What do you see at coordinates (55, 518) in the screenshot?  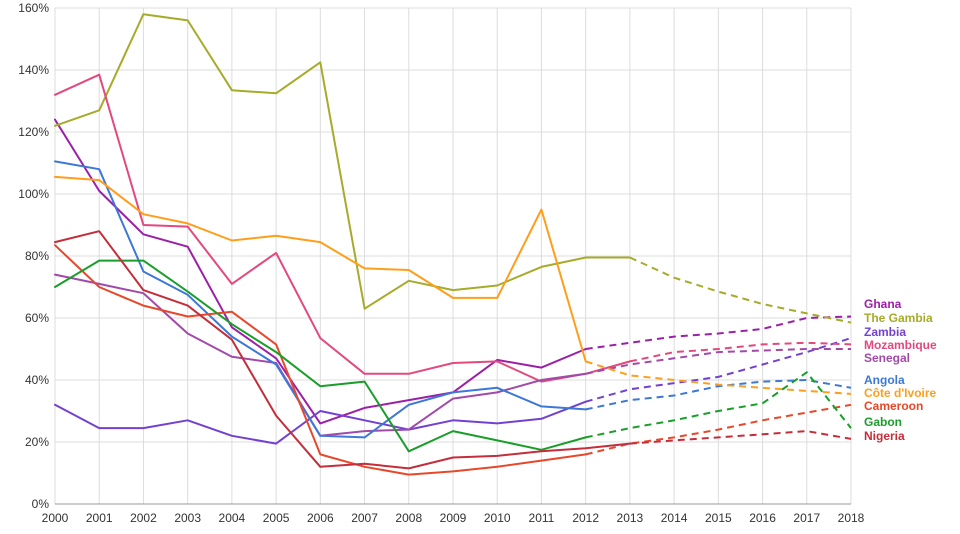 I see `x-tick-label-2000: 2000` at bounding box center [55, 518].